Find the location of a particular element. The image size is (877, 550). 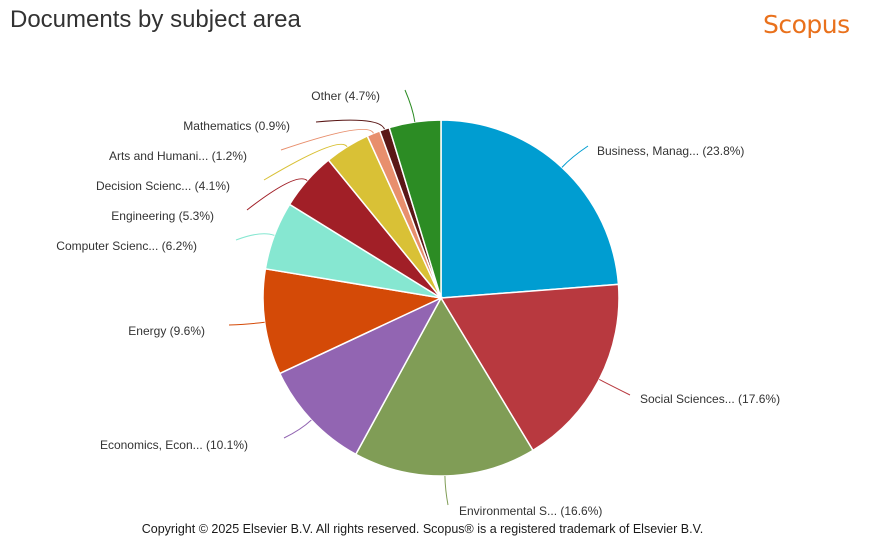

slice-label: Computer Scienc... (6.2%) is located at coordinates (126, 246).